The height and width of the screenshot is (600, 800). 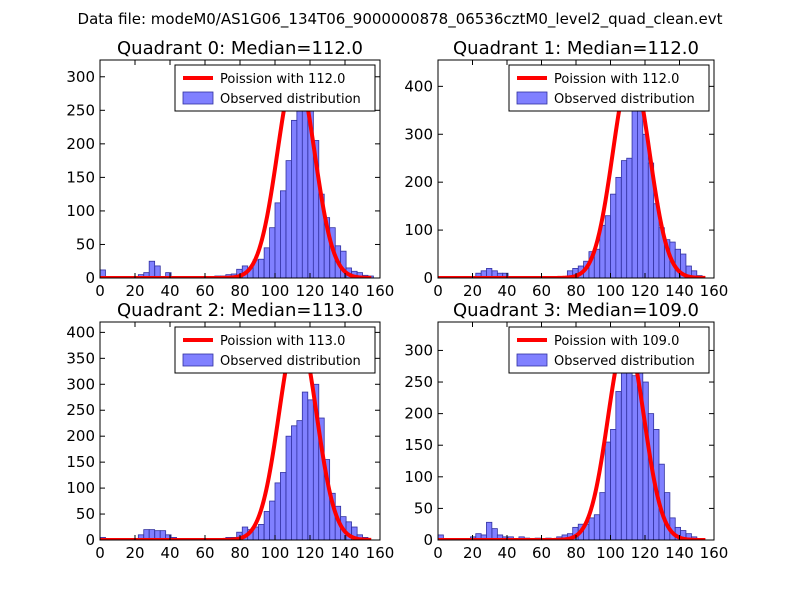 I want to click on subplot-title: Quadrant 3: Median=109.0, so click(x=576, y=310).